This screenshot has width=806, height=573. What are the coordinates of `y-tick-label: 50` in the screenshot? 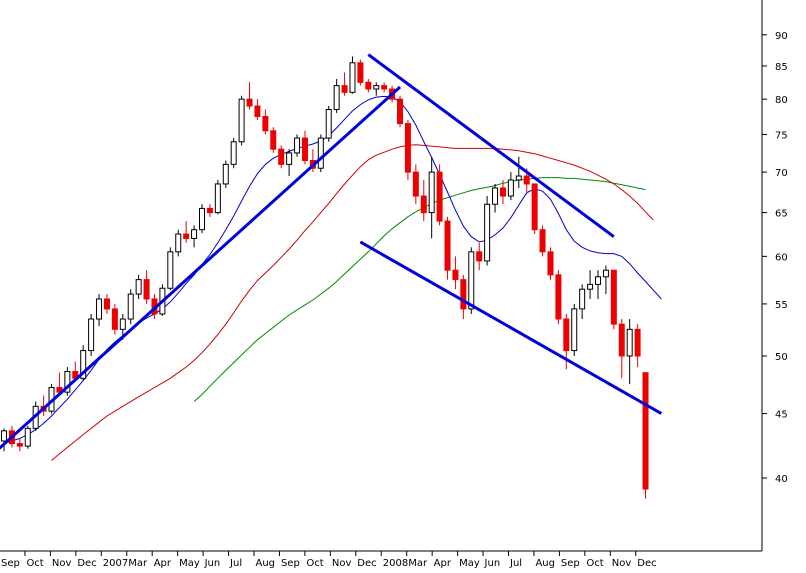 It's located at (781, 357).